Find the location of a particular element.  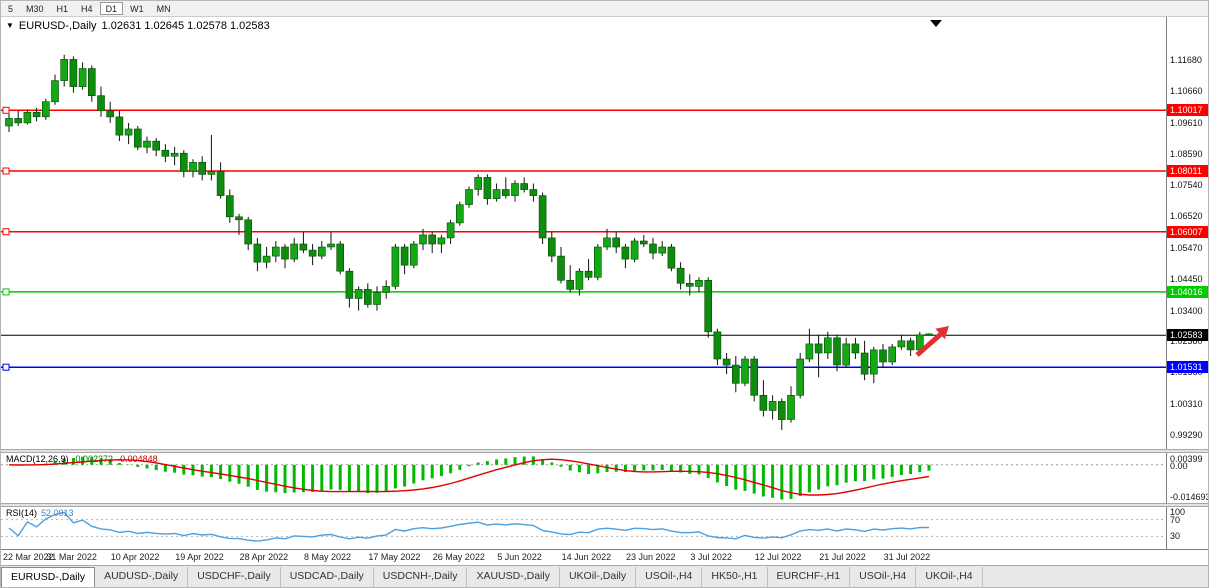

timeframe-button-5: 5 is located at coordinates (11, 9).